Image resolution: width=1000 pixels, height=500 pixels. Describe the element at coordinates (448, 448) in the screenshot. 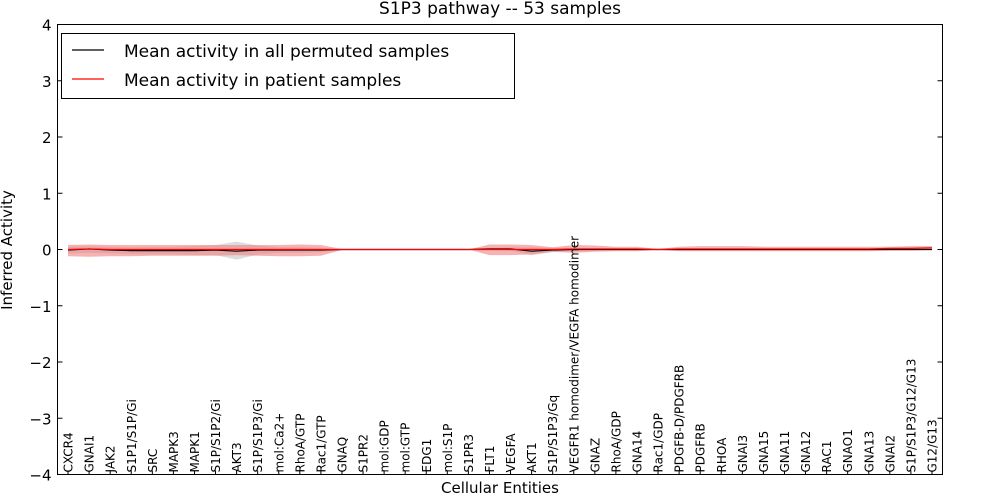

I see `x-tick-label: mol:S1P` at that location.